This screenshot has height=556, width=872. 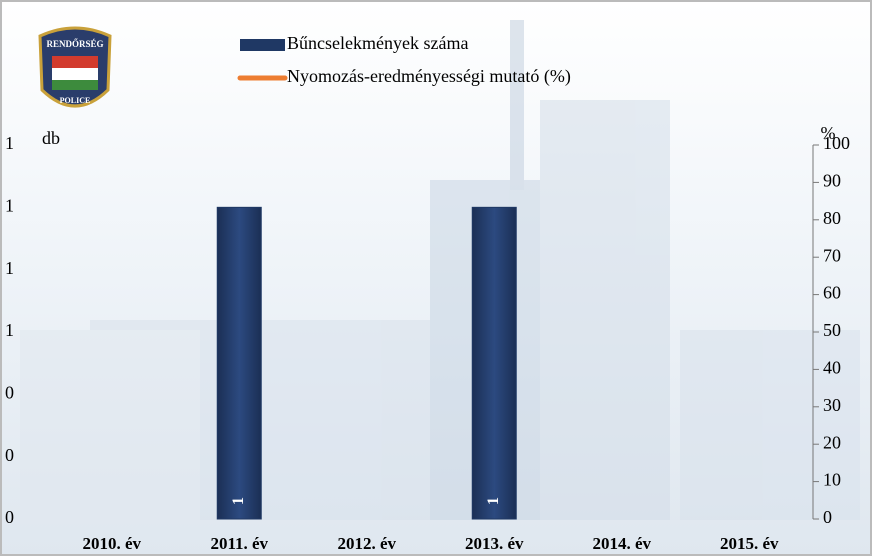 I want to click on y2-tick-label: 40, so click(x=832, y=368).